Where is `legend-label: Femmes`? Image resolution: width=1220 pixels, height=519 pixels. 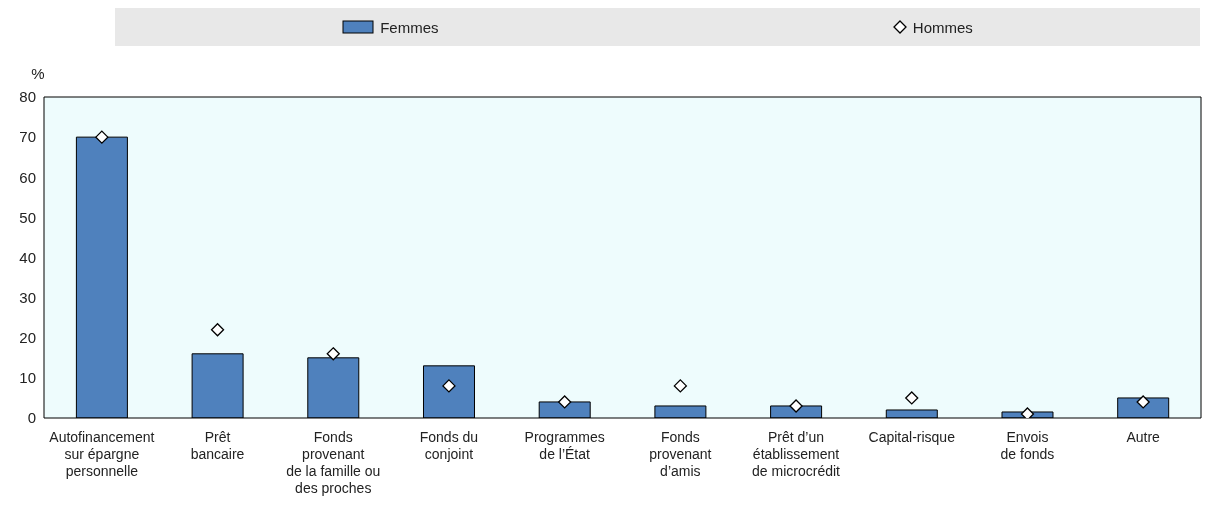 legend-label: Femmes is located at coordinates (409, 27).